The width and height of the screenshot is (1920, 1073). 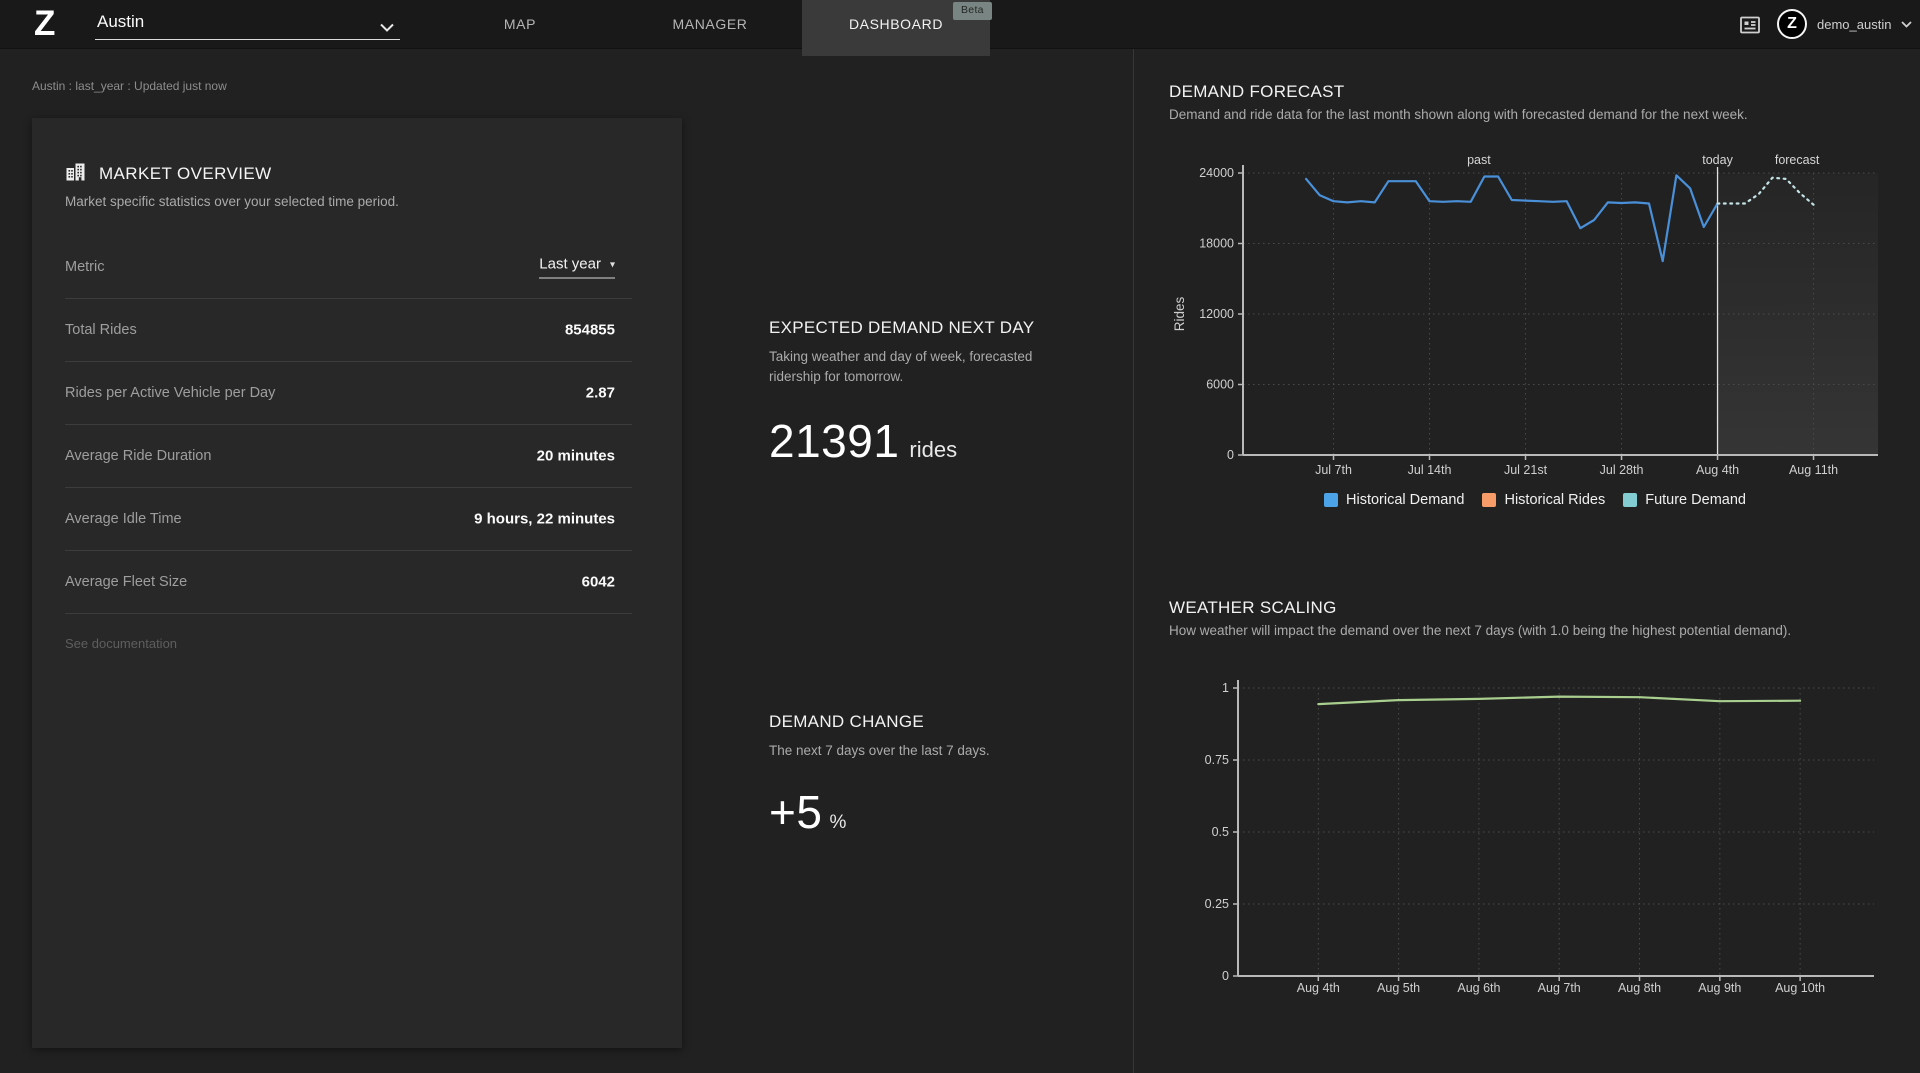 What do you see at coordinates (879, 750) in the screenshot?
I see `demand-change-subtitle: The next 7 days over the last 7 days.` at bounding box center [879, 750].